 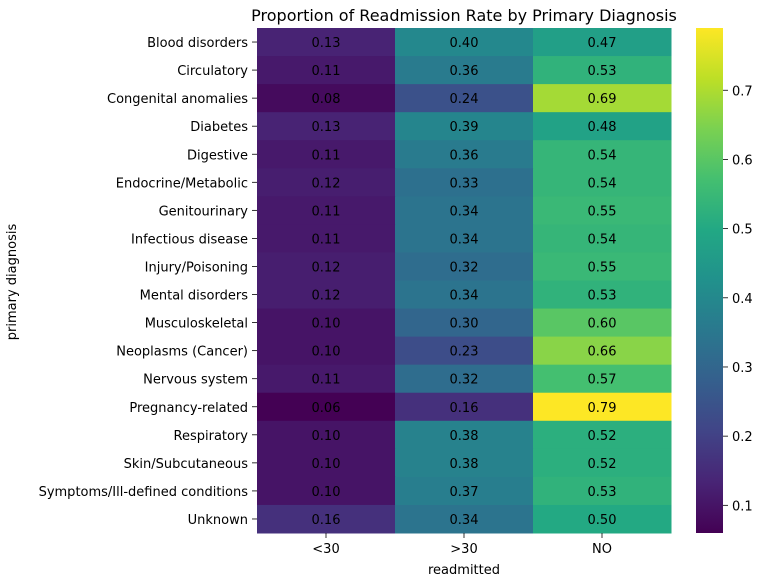 I want to click on cell-value-label: 0.06, so click(x=326, y=408).